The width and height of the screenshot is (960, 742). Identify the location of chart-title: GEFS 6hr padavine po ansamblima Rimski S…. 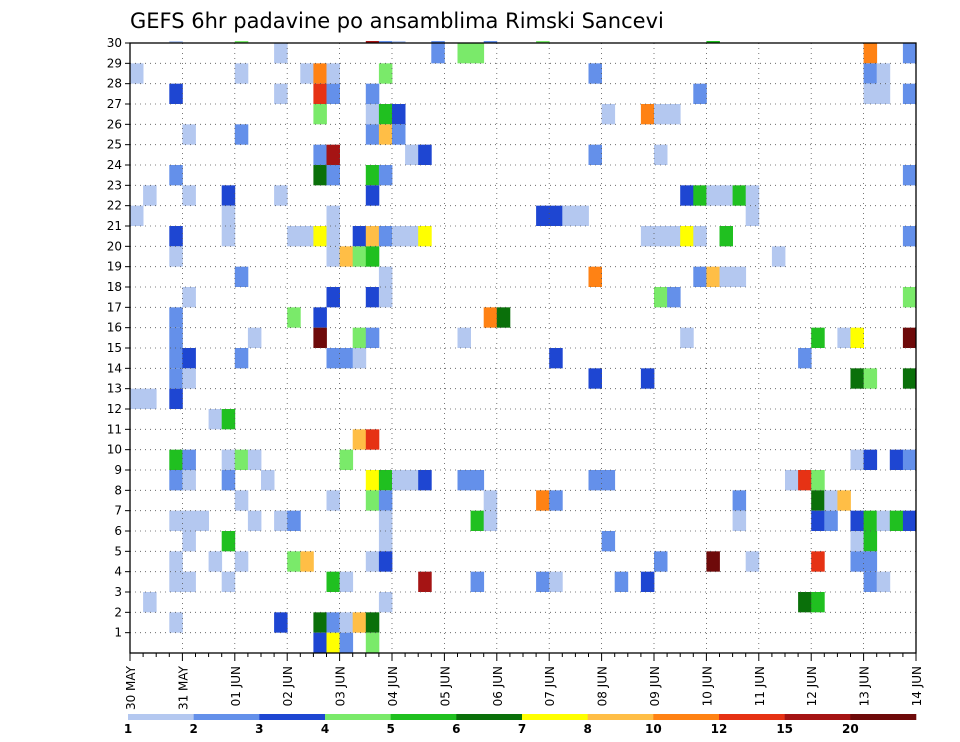
(397, 21).